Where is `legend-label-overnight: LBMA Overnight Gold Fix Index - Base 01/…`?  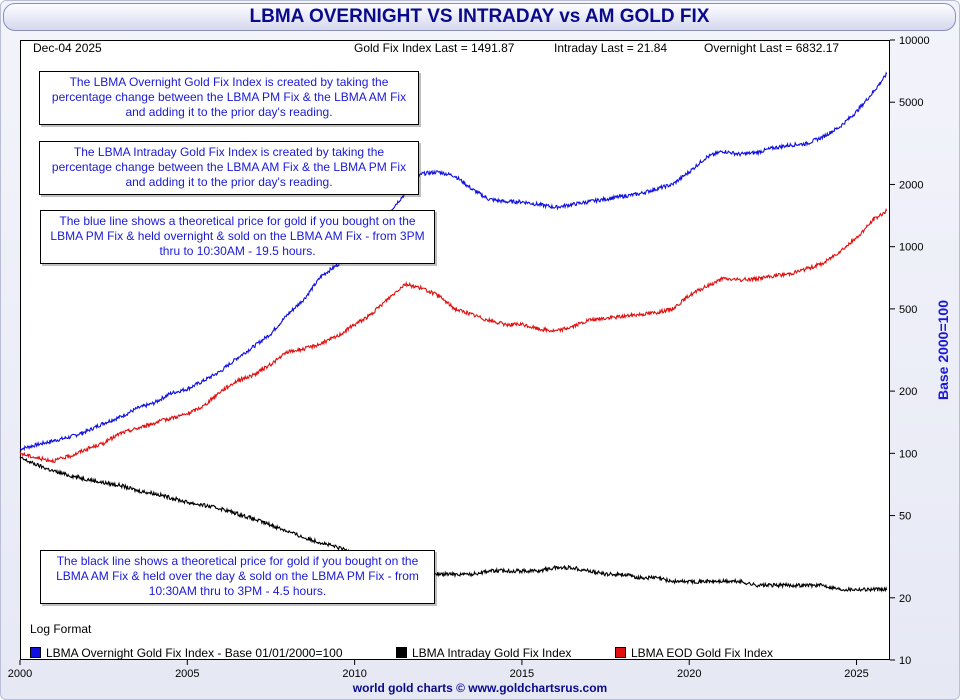
legend-label-overnight: LBMA Overnight Gold Fix Index - Base 01/… is located at coordinates (194, 653).